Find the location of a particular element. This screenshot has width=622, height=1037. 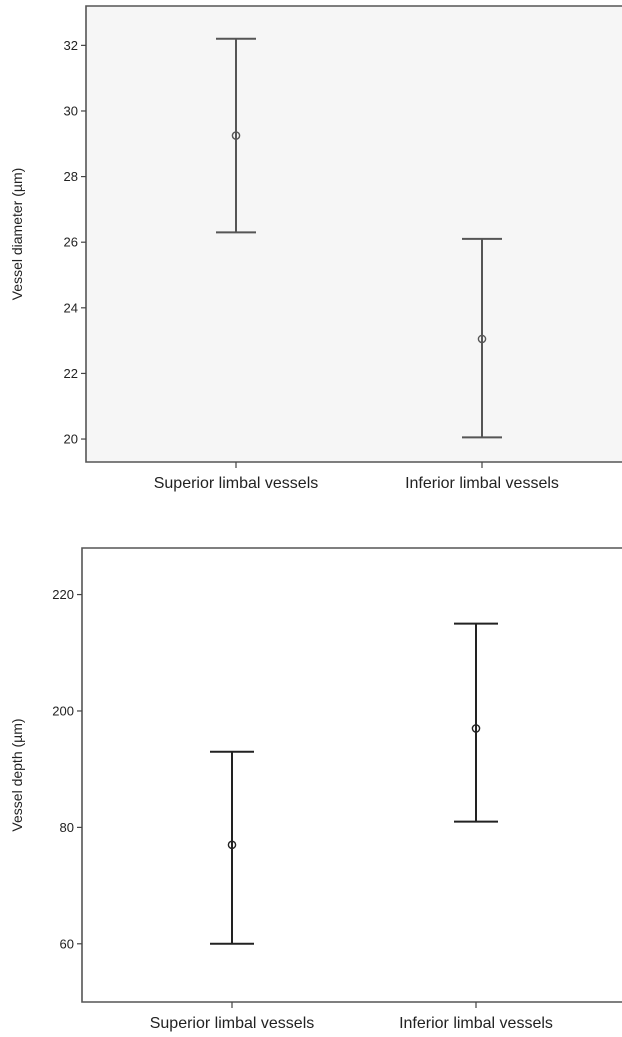

depth-y-ticks: 60 80 200 220 is located at coordinates (67, 769).